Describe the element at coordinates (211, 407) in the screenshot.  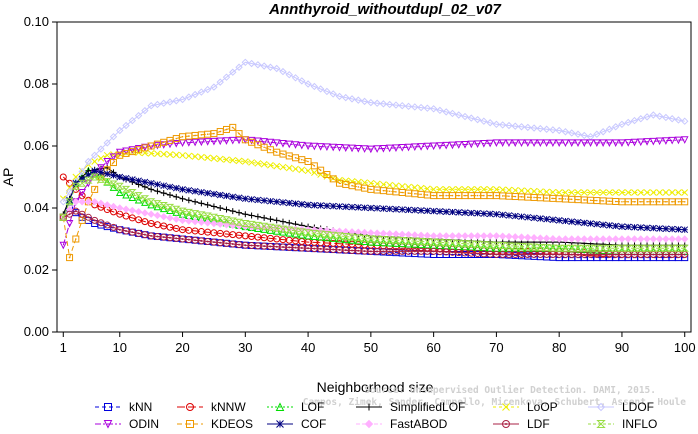
I see `legend-item-knnw: kNNW` at that location.